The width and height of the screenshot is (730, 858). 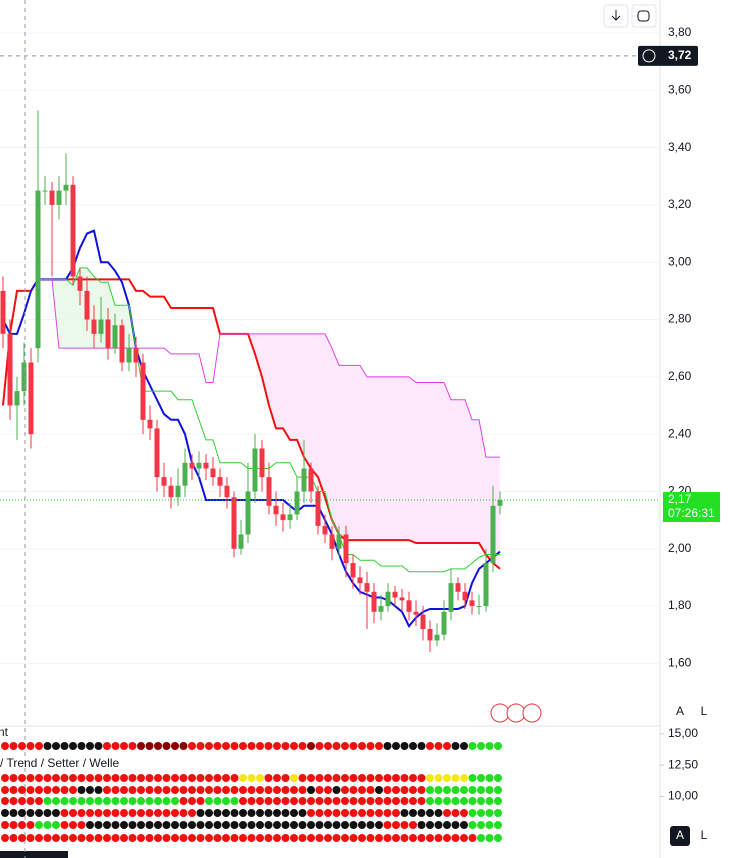 I want to click on scale-buttons: A L A L, so click(x=692, y=774).